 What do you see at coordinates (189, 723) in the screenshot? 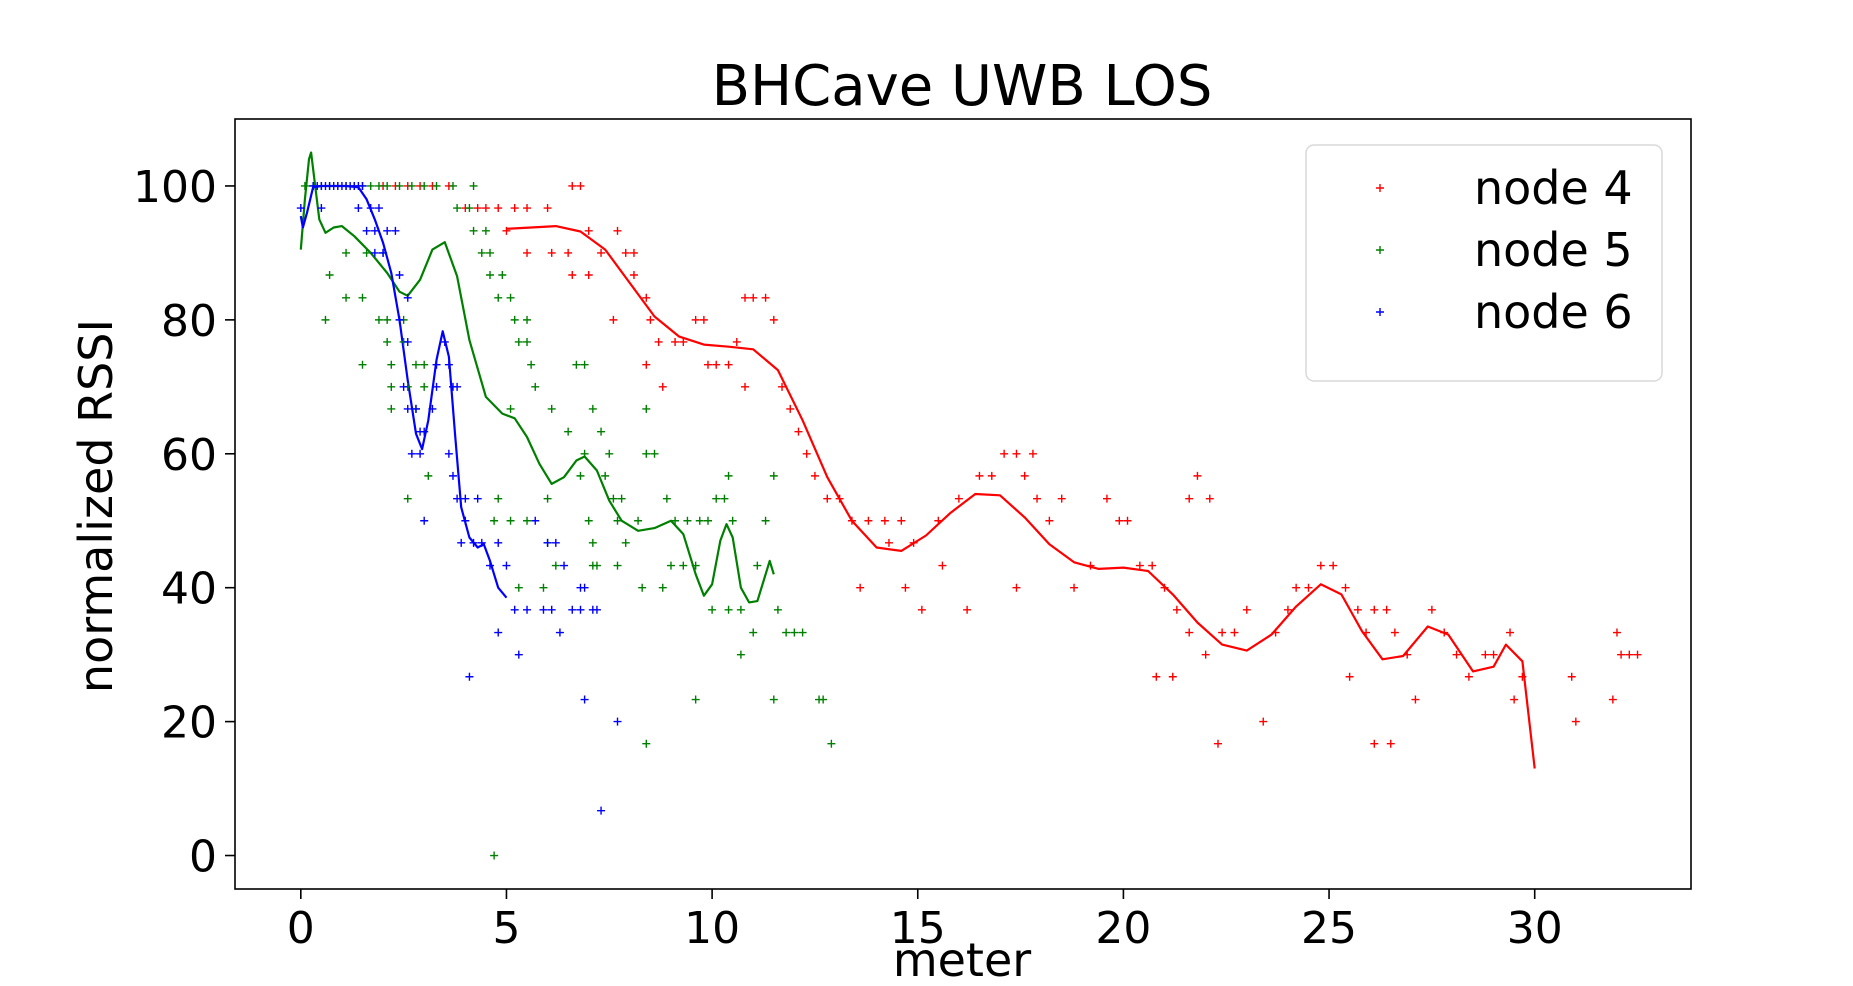
I see `y-tick-label: 20` at bounding box center [189, 723].